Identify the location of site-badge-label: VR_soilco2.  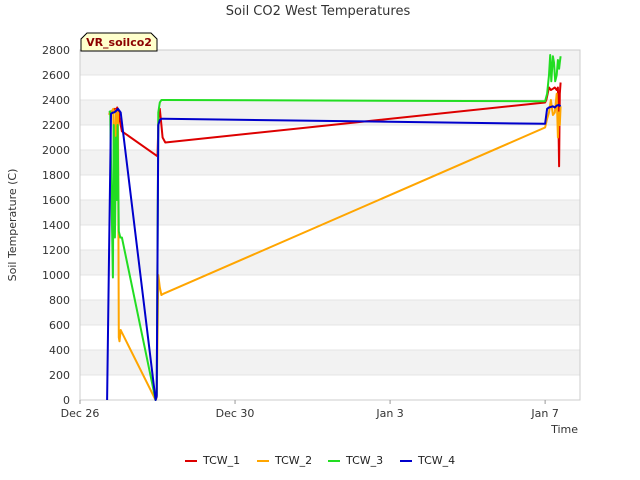
(119, 42).